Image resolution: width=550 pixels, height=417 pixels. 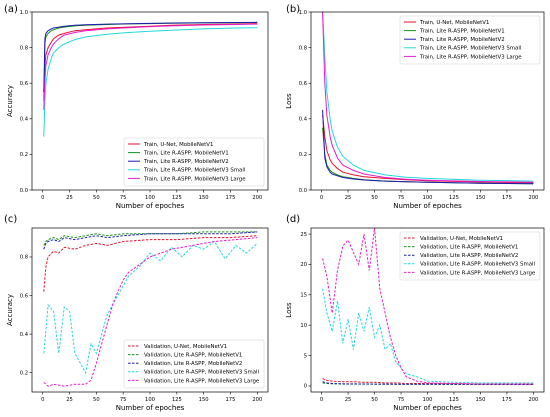 I want to click on panel-letter: (a), so click(x=11, y=9).